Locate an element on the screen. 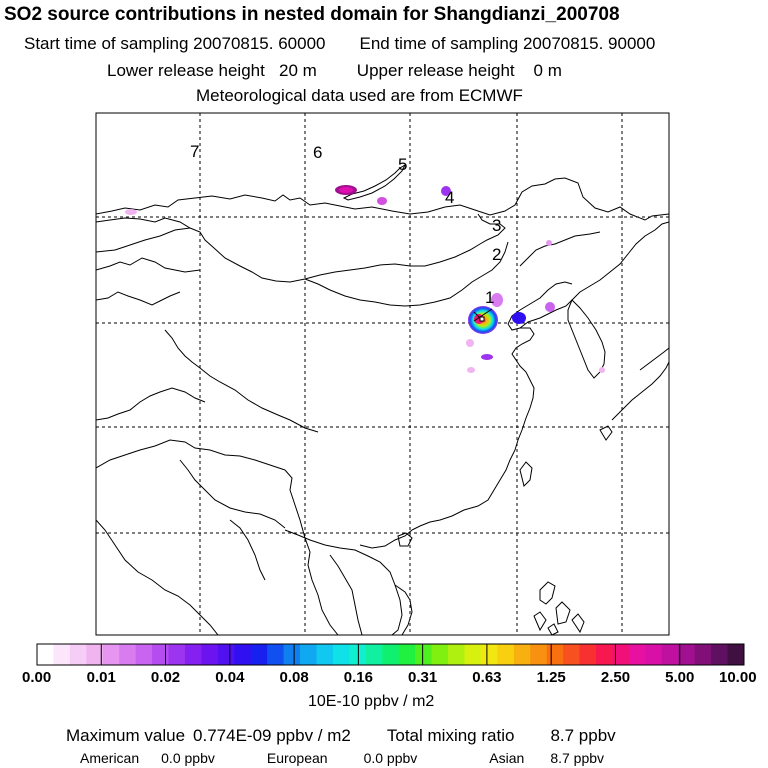  trajectory-label-1: 1 is located at coordinates (489, 297).